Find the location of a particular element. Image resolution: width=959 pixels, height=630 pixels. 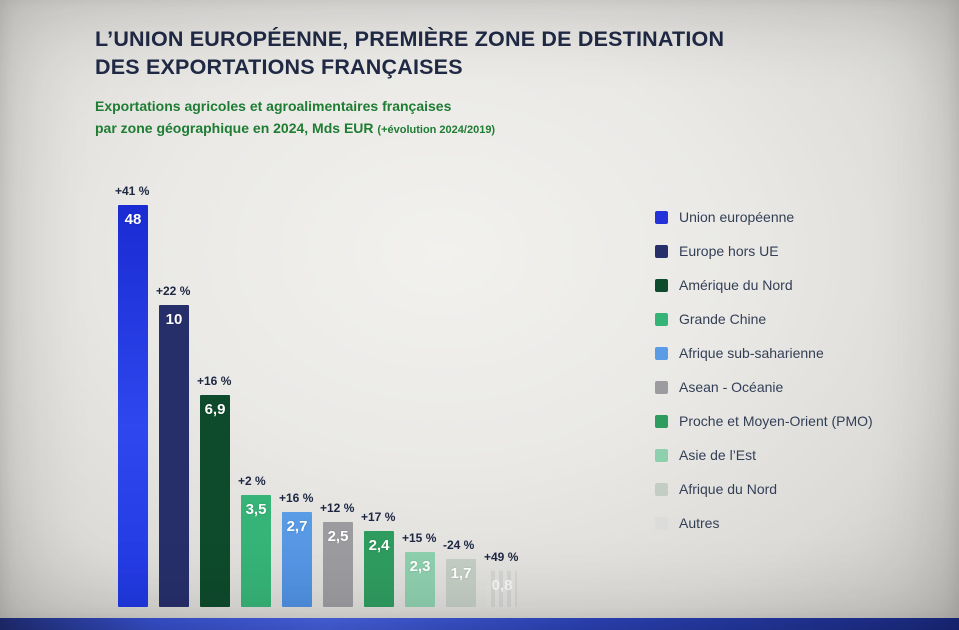

legend-item-amerique-du-nord: Amérique du Nord is located at coordinates (764, 285).